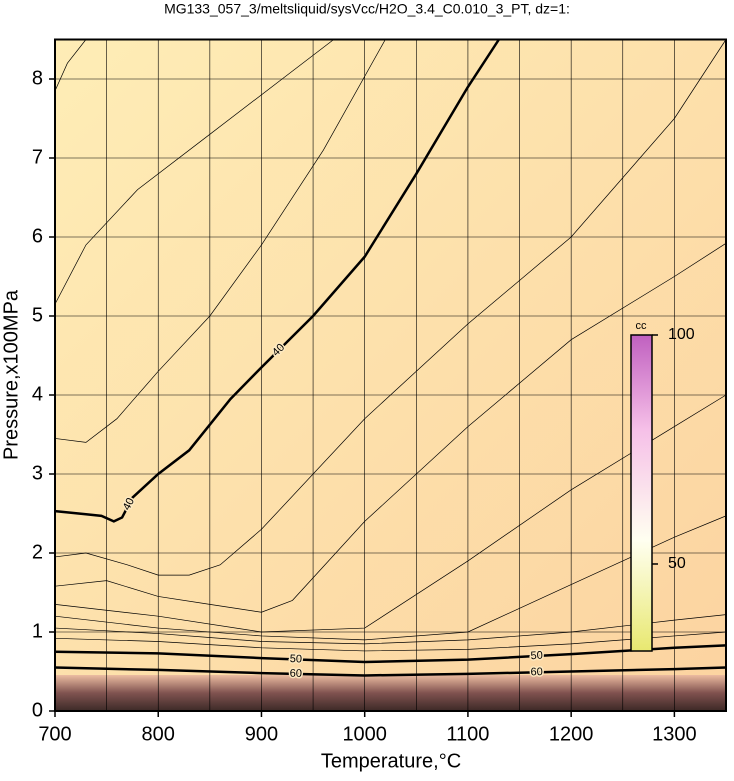  What do you see at coordinates (37, 394) in the screenshot?
I see `y-tick-label: 4` at bounding box center [37, 394].